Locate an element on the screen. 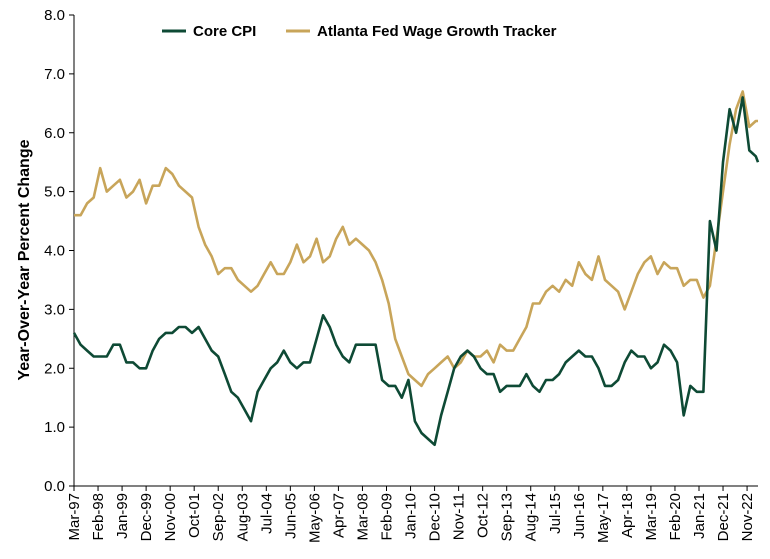 Image resolution: width=770 pixels, height=559 pixels. x-tick-label: Apr-07 is located at coordinates (338, 515).